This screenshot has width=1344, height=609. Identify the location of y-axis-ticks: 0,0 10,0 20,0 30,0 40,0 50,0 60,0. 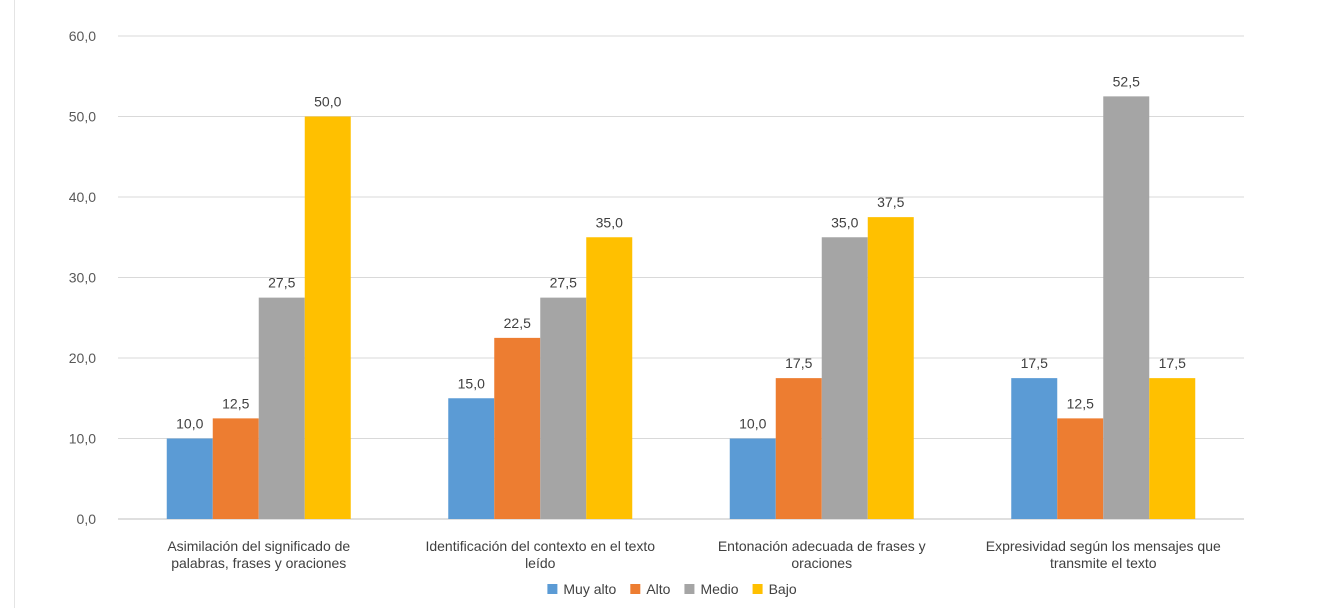
(82, 277).